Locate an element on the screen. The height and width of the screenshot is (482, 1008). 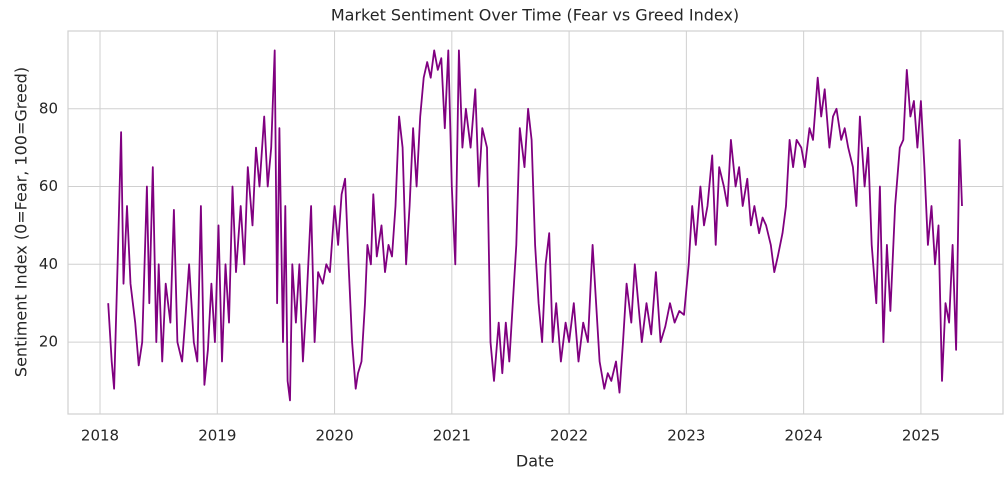
x-tick-label: 2025 is located at coordinates (921, 436).